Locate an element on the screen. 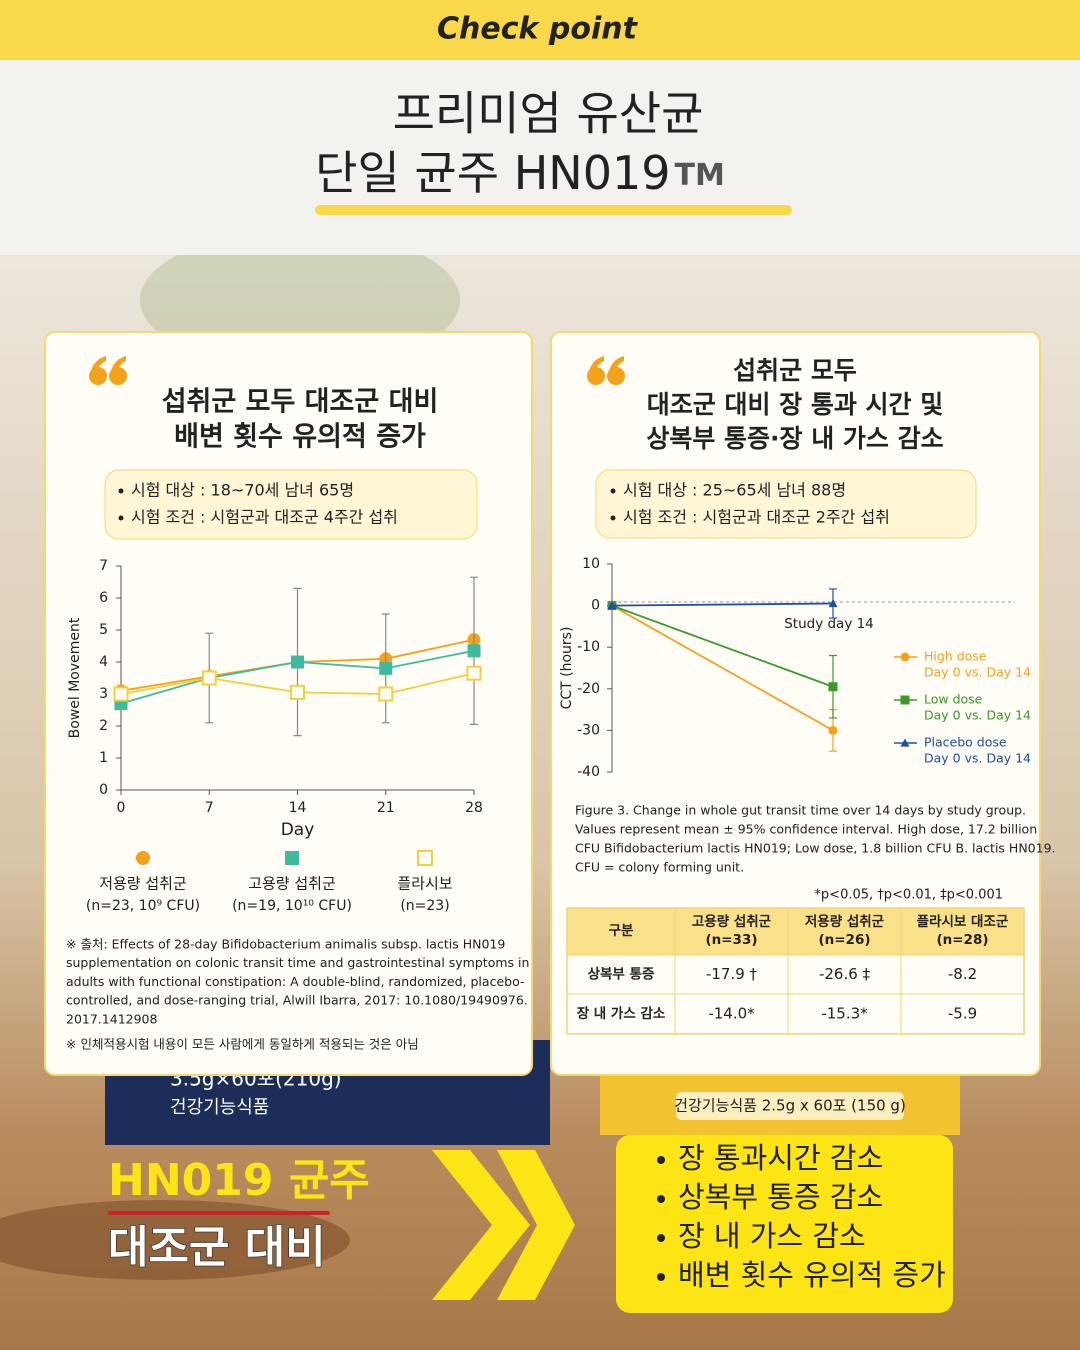 The height and width of the screenshot is (1350, 1080). summary-box is located at coordinates (784, 1224).